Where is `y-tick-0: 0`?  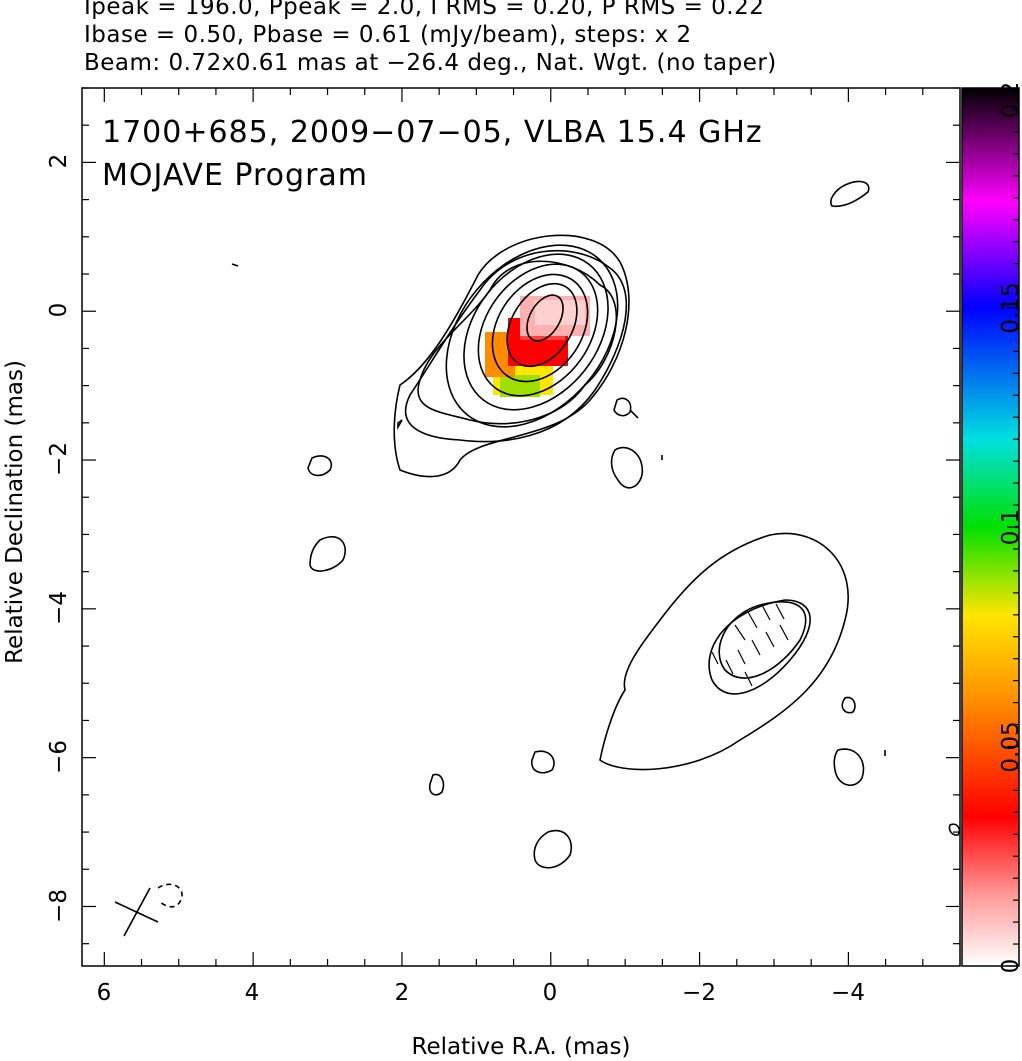
y-tick-0: 0 is located at coordinates (59, 310).